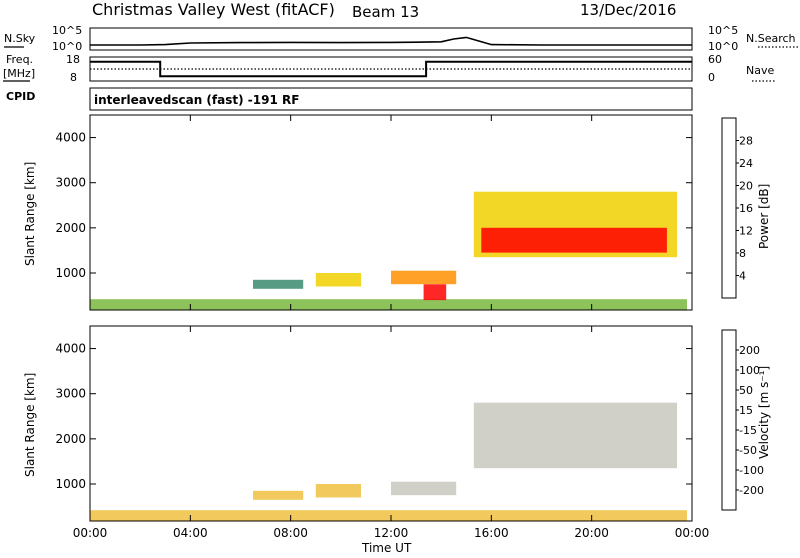  Describe the element at coordinates (591, 533) in the screenshot. I see `x-tick-label: 20:00` at that location.